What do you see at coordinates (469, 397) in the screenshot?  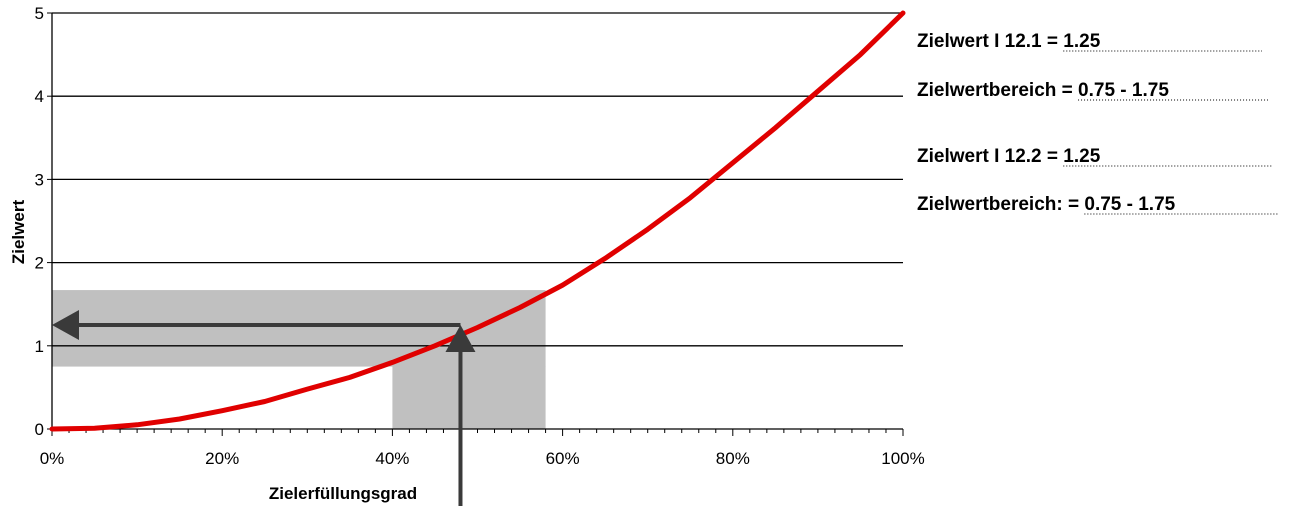 I see `highlight-band-vertical` at bounding box center [469, 397].